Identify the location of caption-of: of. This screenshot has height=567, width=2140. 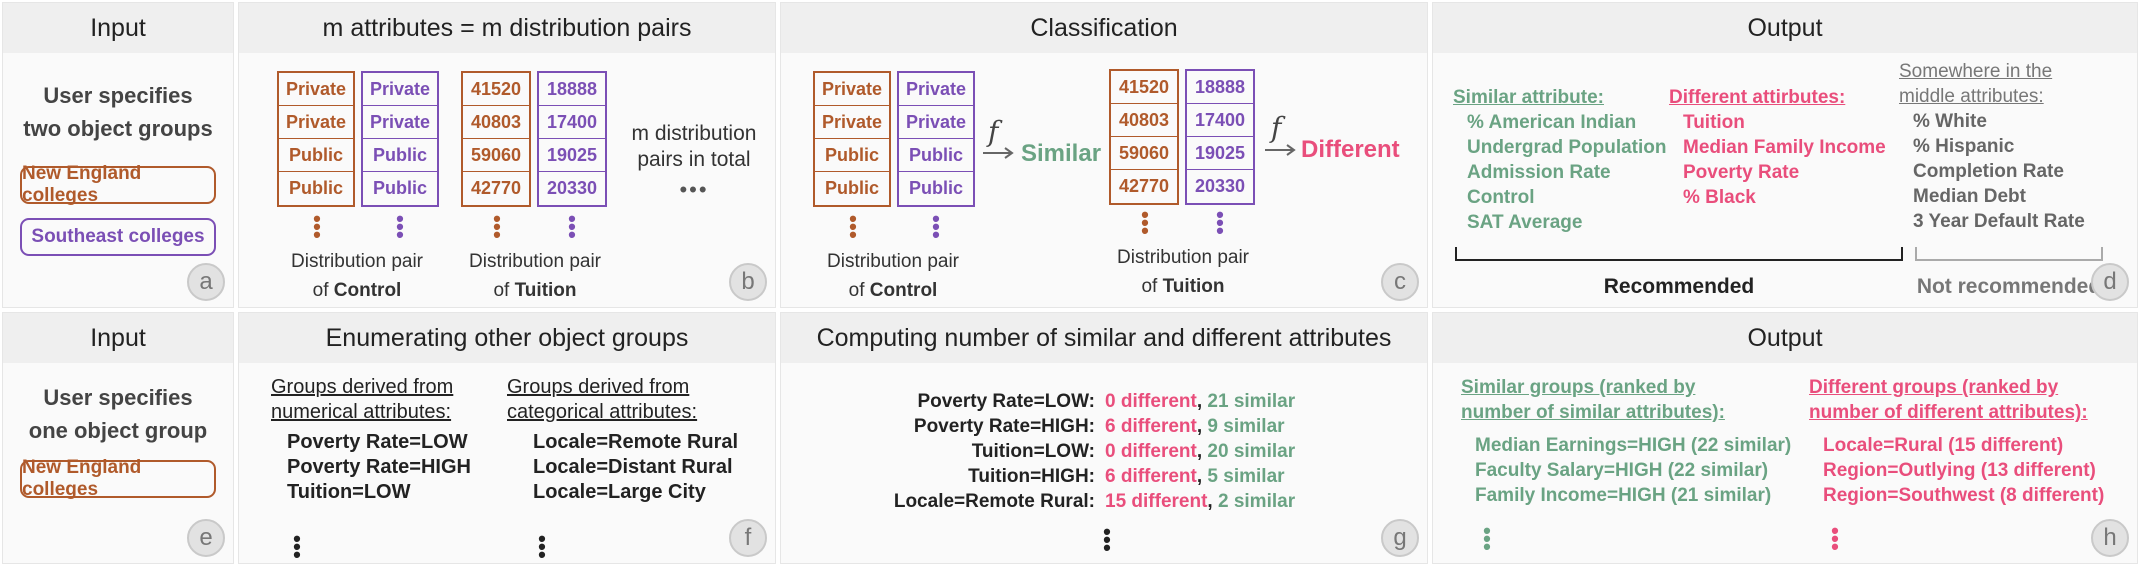
(856, 290).